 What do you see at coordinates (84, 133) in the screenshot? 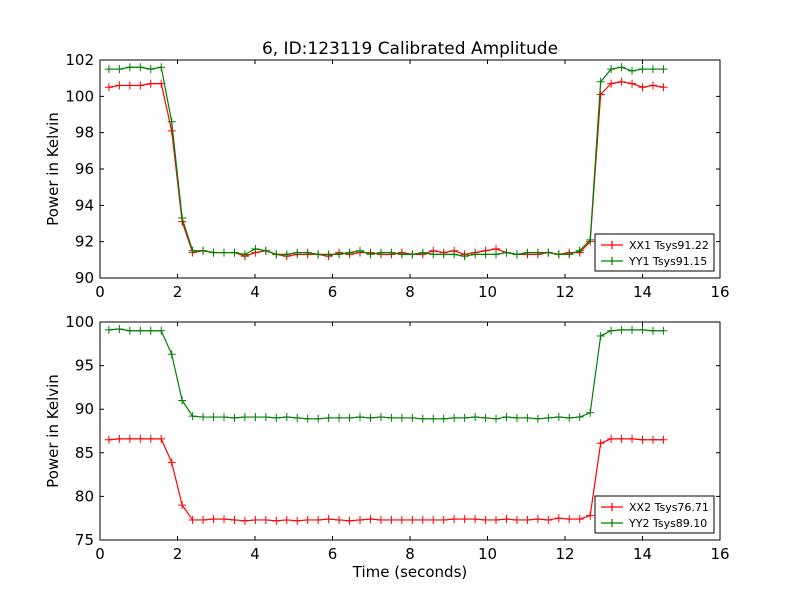
I see `y-tick-label: 98` at bounding box center [84, 133].